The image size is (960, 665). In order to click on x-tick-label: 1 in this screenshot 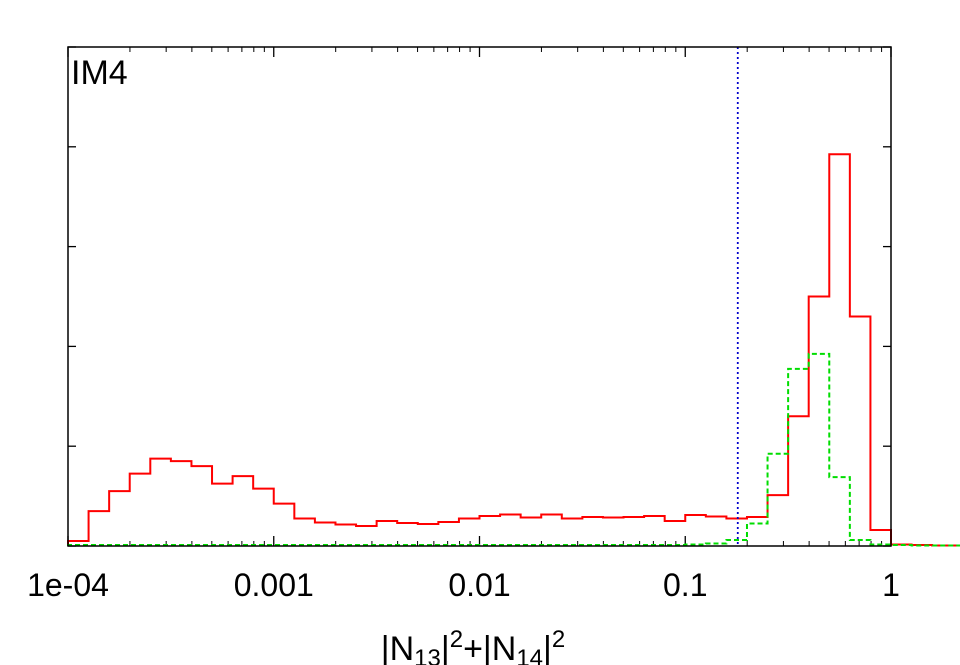, I will do `click(891, 585)`.